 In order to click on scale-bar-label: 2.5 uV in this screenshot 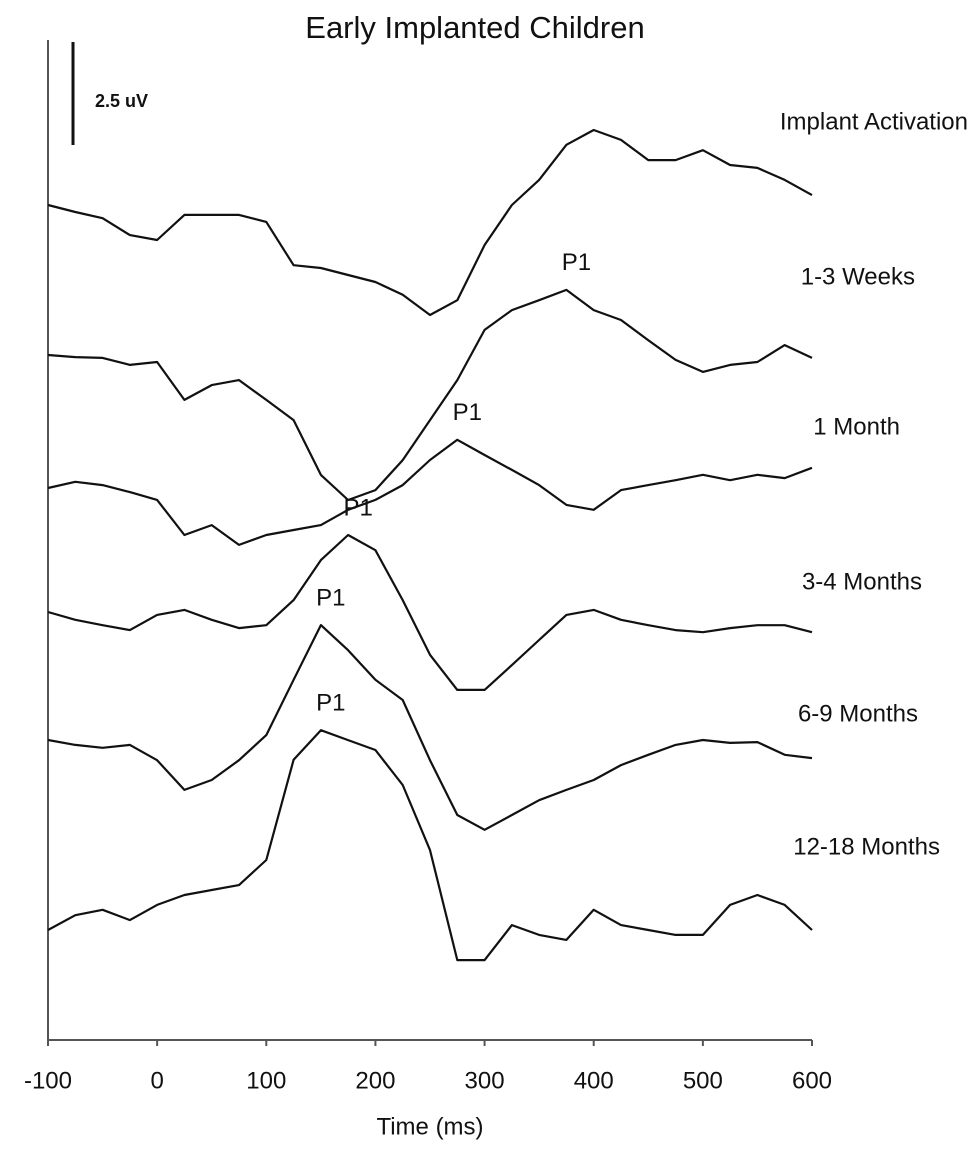, I will do `click(121, 101)`.